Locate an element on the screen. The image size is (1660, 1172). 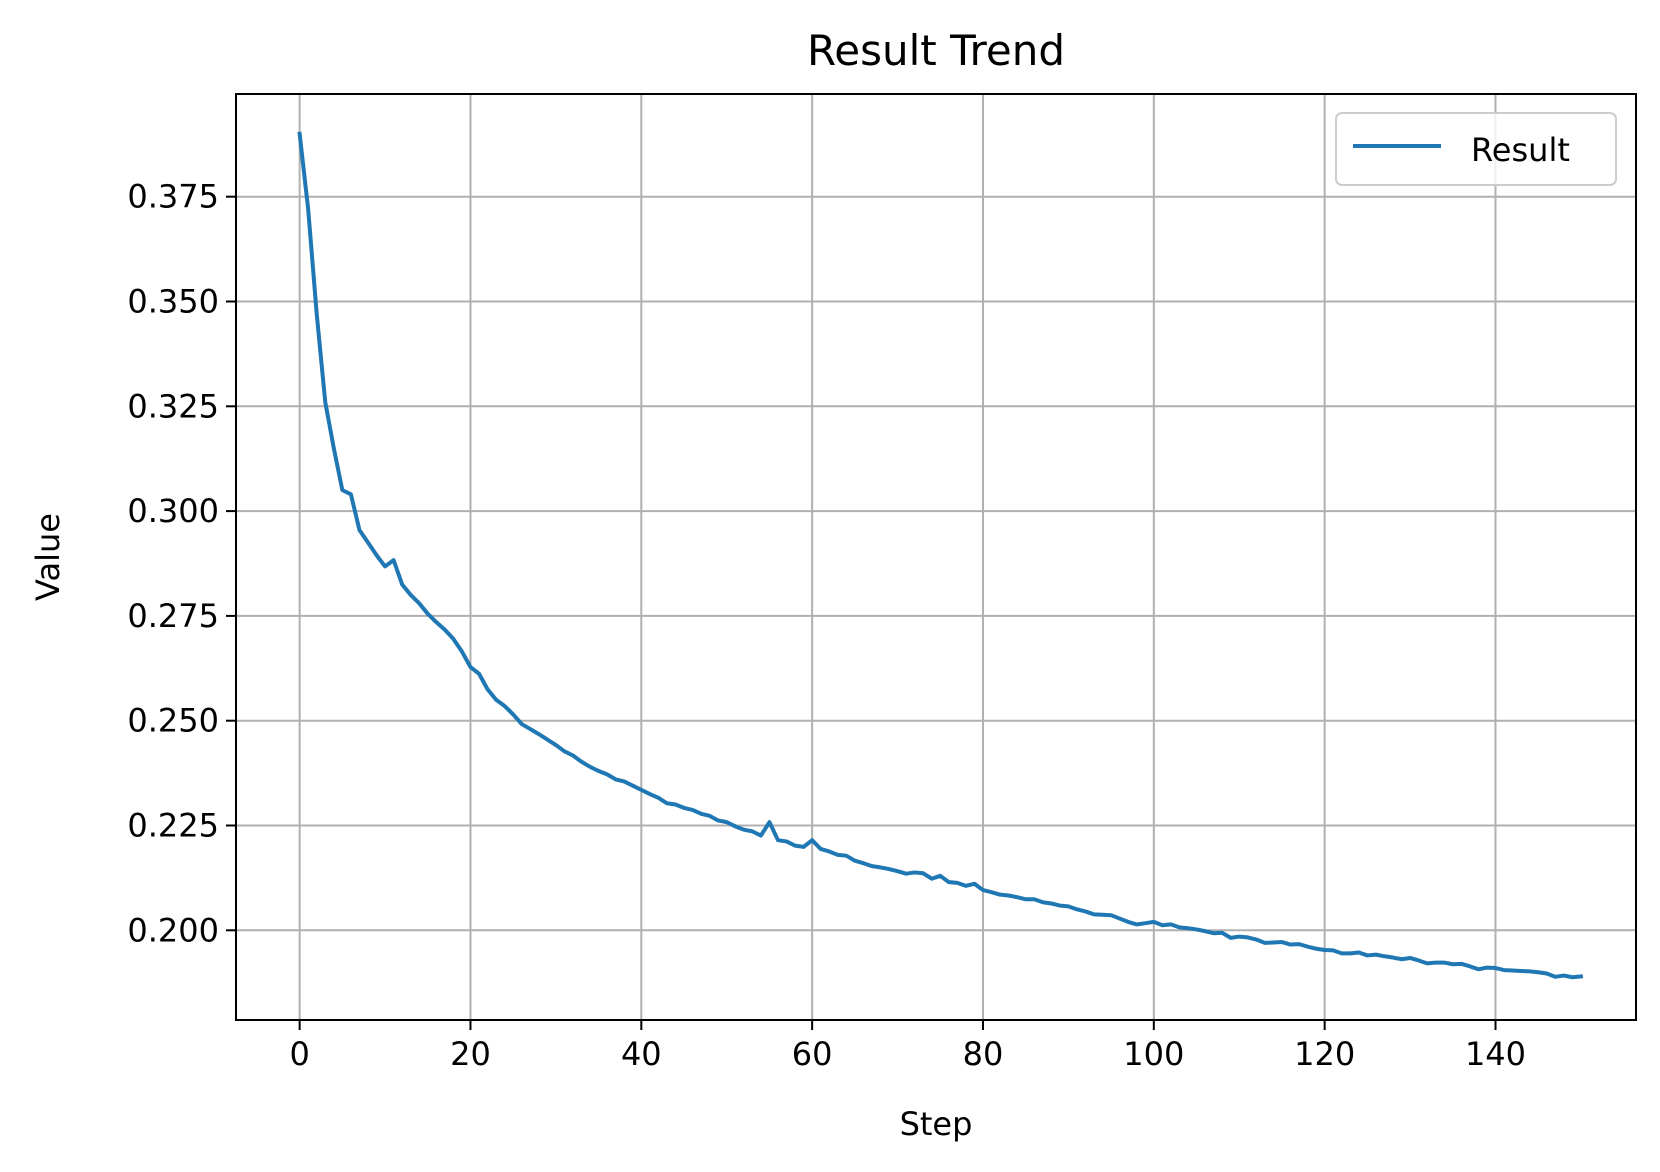
x-tick-label: 120 is located at coordinates (1324, 1054).